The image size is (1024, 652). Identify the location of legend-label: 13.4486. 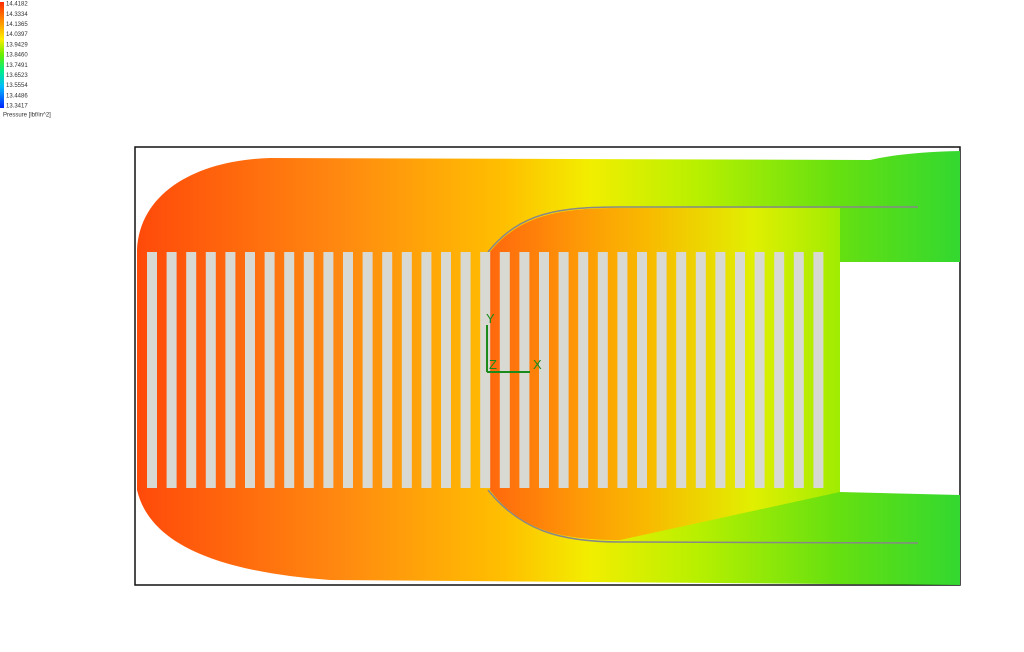
(17, 96).